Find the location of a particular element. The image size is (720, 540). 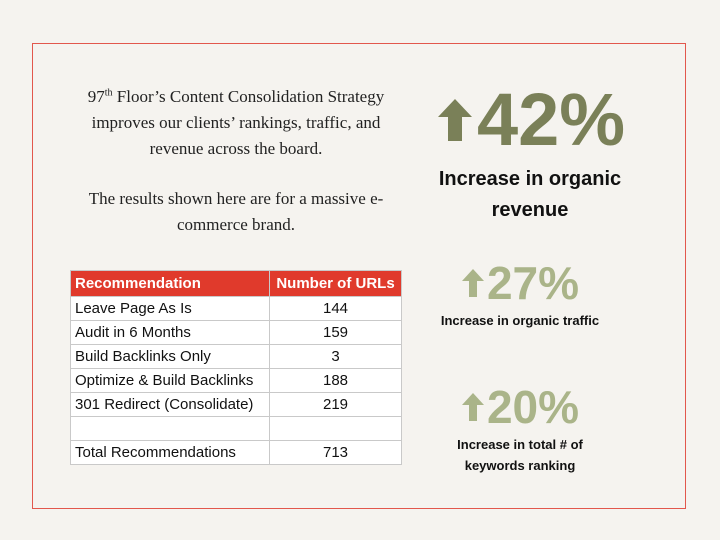

row-value: 159 is located at coordinates (335, 332).